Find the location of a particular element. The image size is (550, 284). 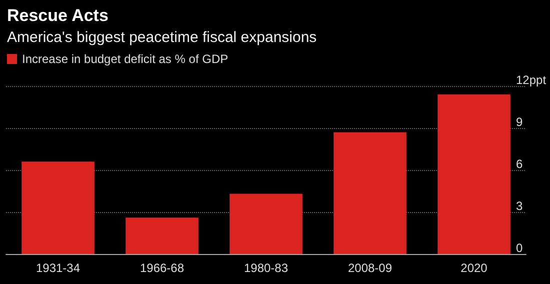

y-tick-label: 9 is located at coordinates (519, 122).